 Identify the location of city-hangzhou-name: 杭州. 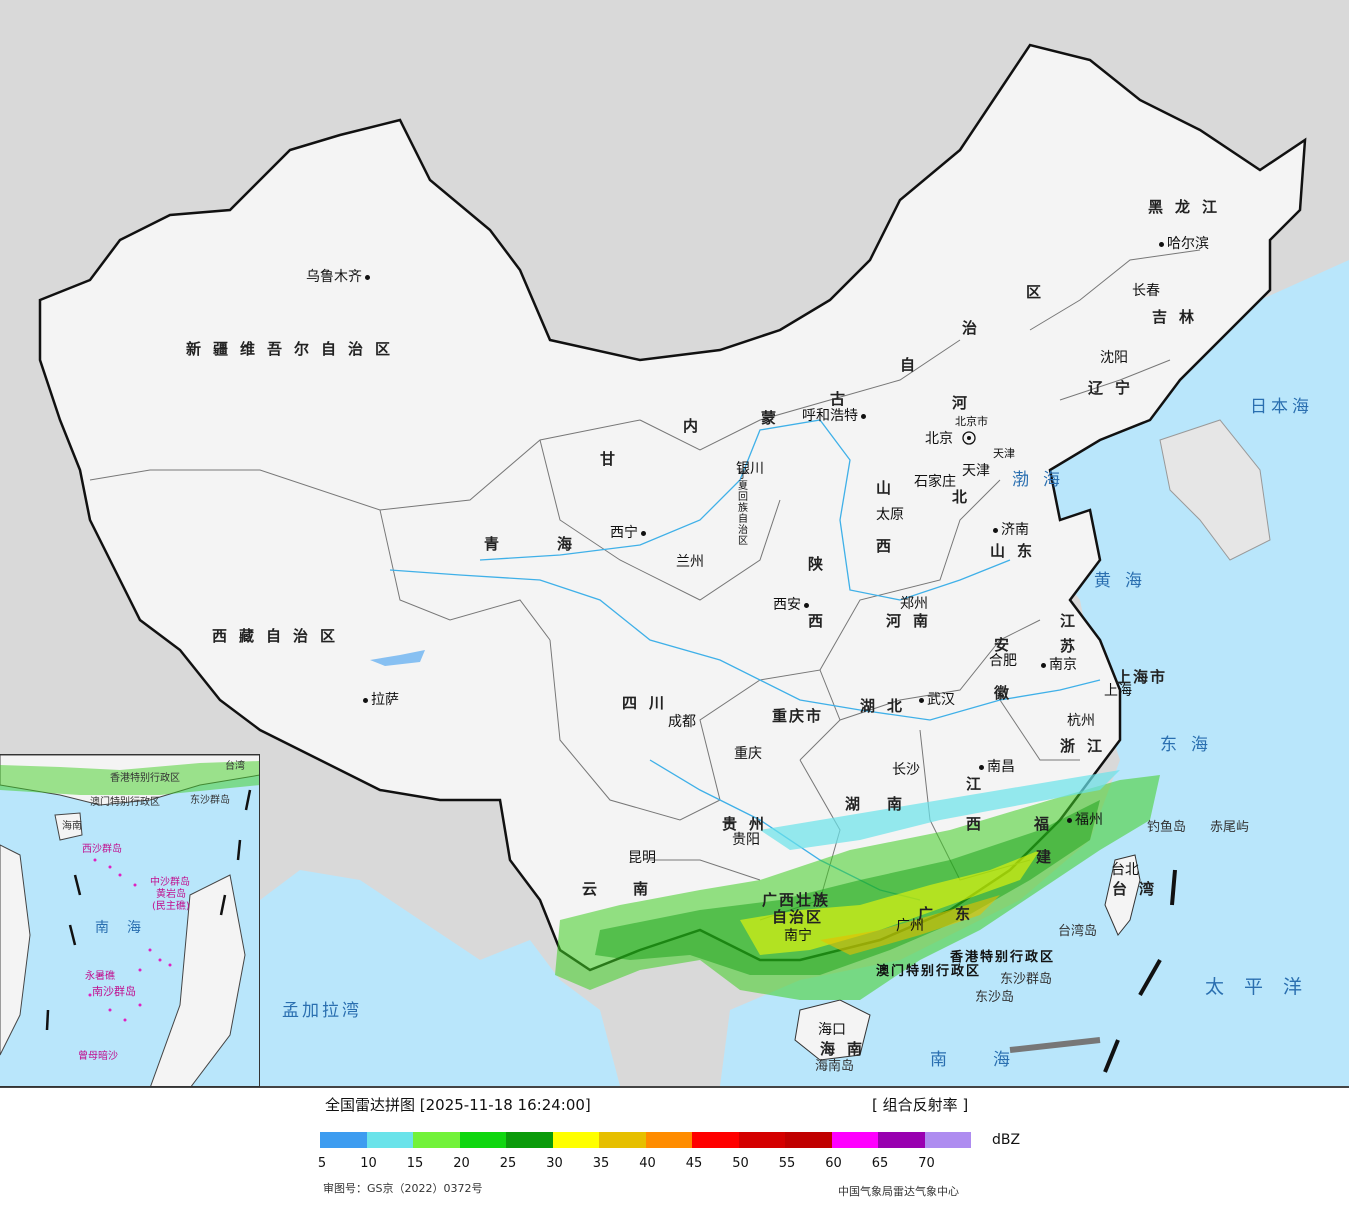
(1081, 721).